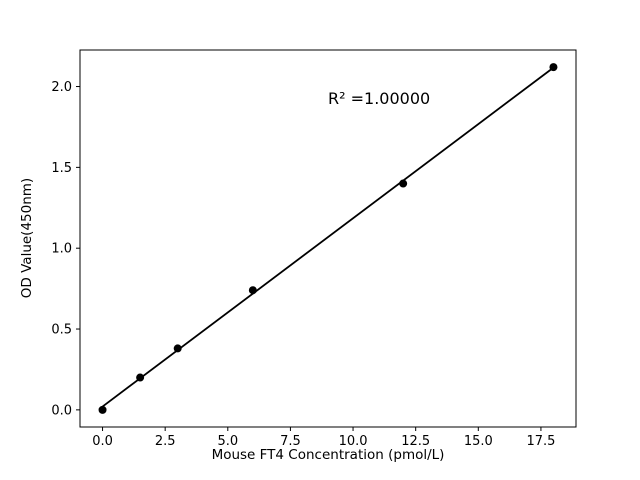 This screenshot has width=640, height=480. What do you see at coordinates (328, 455) in the screenshot?
I see `x-axis-label: Mouse FT4 Concentration (pmol/L)` at bounding box center [328, 455].